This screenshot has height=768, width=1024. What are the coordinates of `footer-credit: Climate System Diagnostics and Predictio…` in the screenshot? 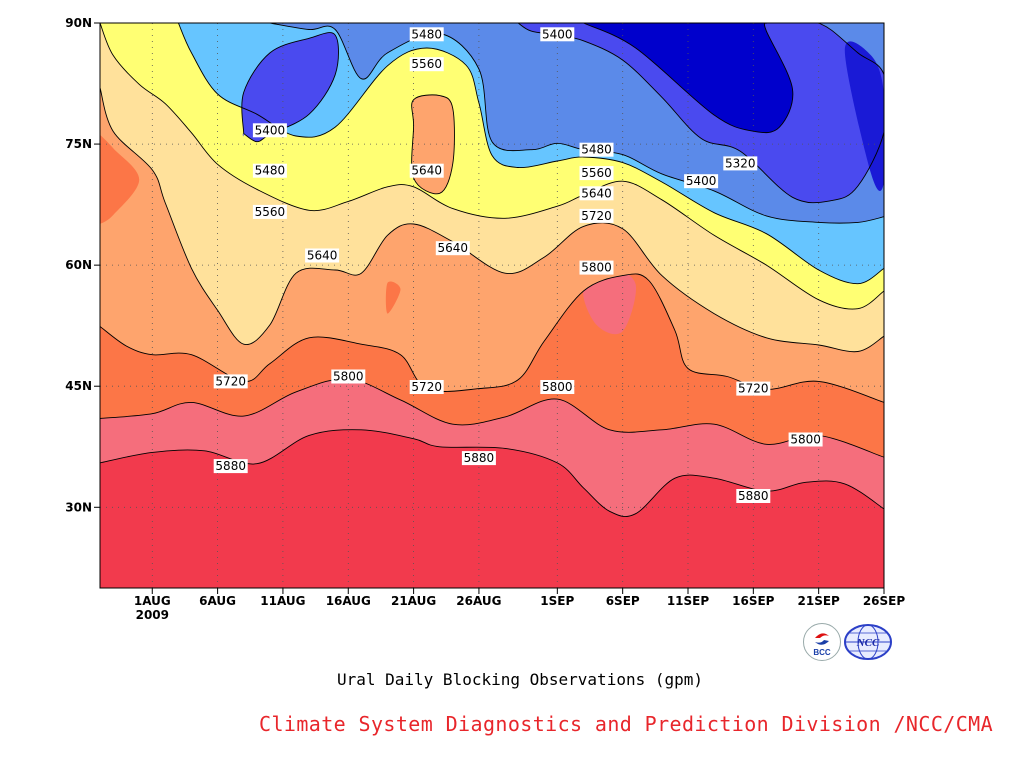 It's located at (626, 724).